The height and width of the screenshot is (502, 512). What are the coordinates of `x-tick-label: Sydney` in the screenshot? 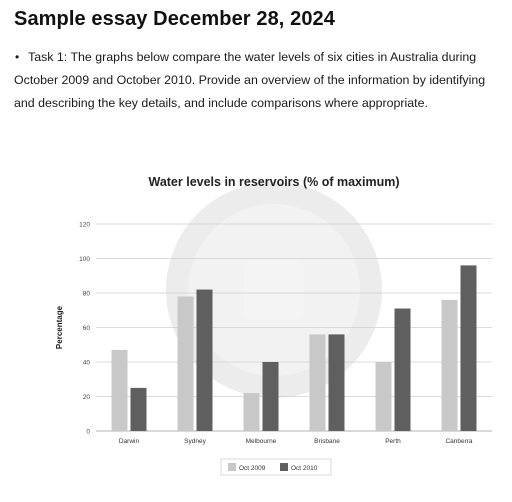 It's located at (195, 441).